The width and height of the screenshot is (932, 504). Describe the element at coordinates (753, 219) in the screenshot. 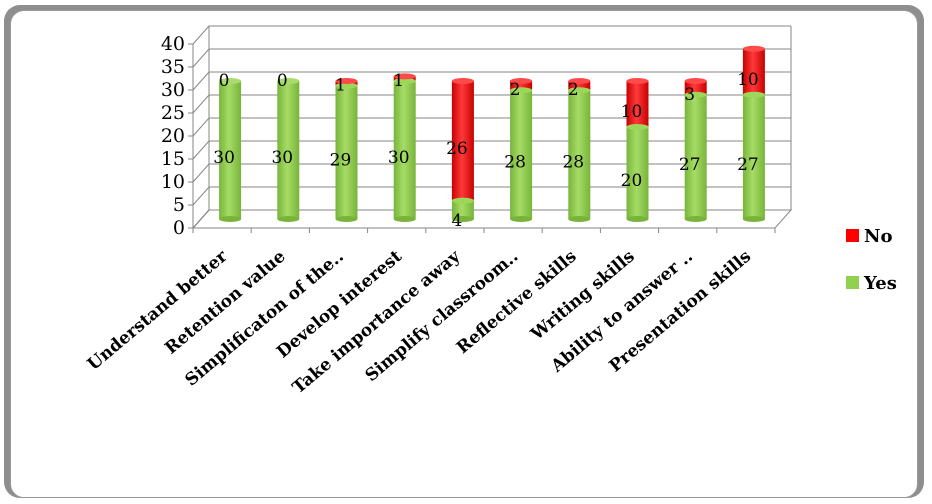

I see `bar-yes-base-presentation-skills` at that location.